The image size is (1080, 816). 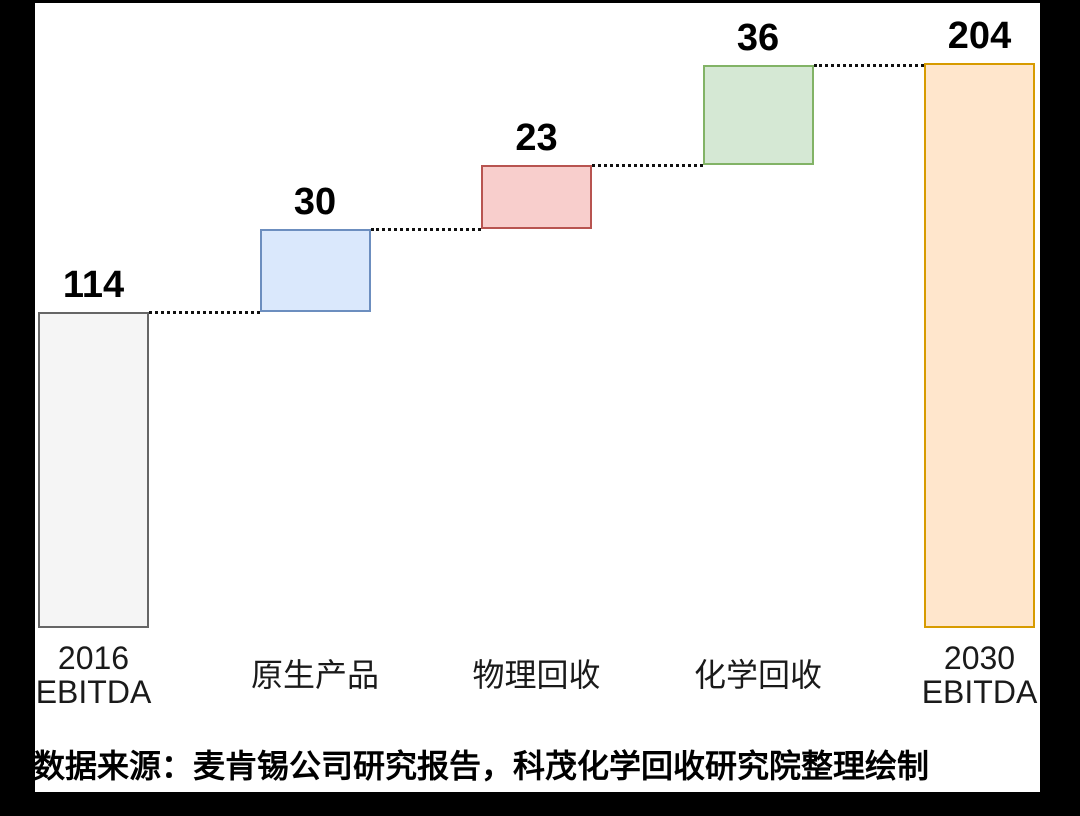 What do you see at coordinates (93, 658) in the screenshot?
I see `category-label-line: 2016` at bounding box center [93, 658].